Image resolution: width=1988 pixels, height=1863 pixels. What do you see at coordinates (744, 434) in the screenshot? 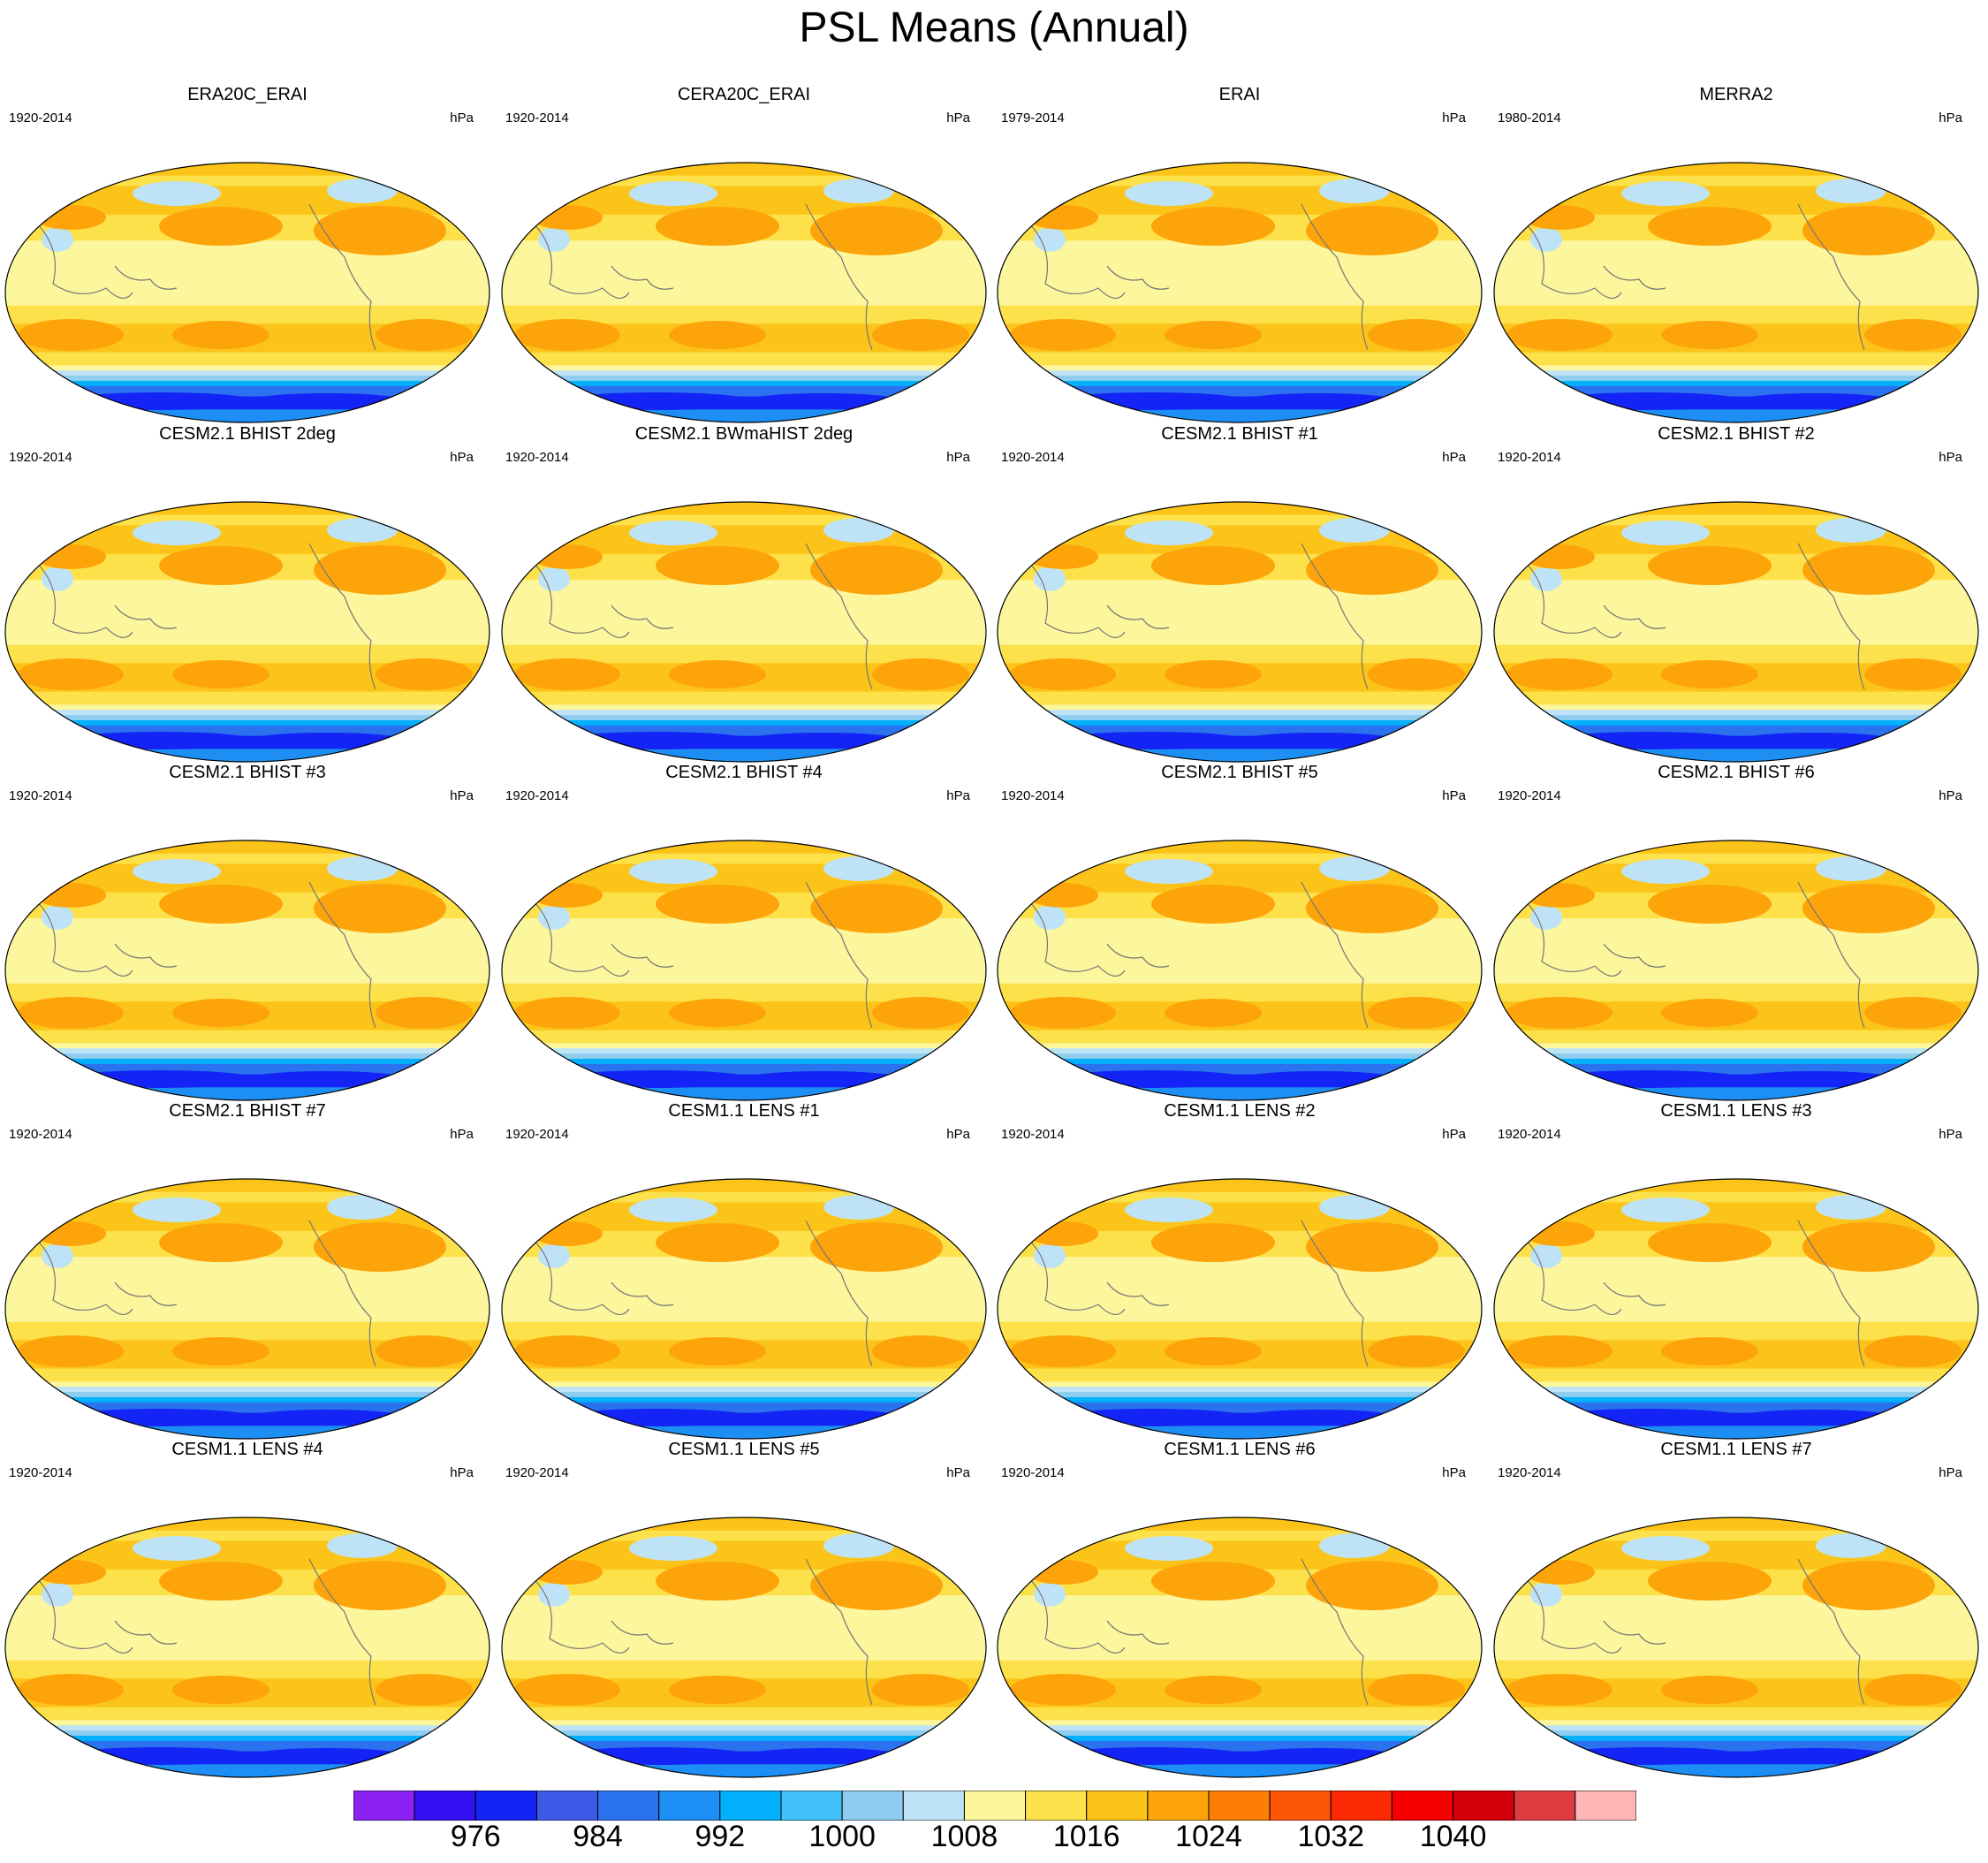
I see `panel-title: CESM2.1 BWmaHIST 2deg` at bounding box center [744, 434].